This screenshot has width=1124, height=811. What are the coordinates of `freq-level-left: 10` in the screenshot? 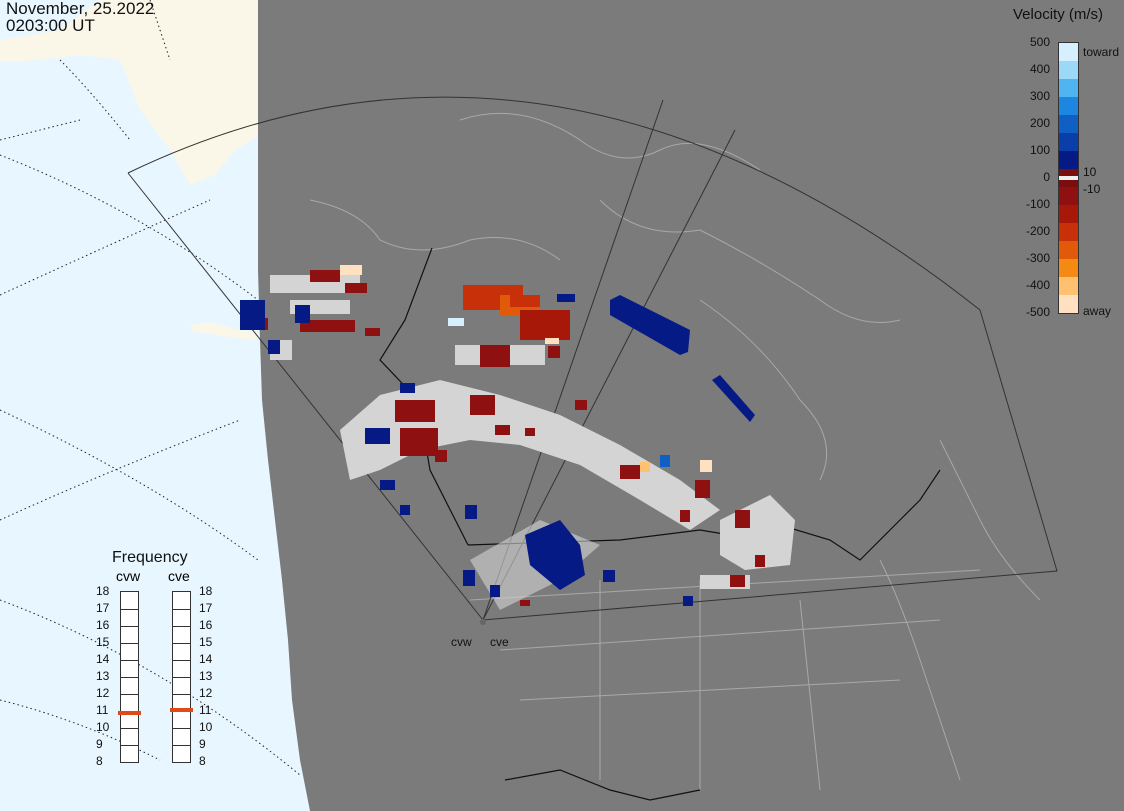 It's located at (103, 727).